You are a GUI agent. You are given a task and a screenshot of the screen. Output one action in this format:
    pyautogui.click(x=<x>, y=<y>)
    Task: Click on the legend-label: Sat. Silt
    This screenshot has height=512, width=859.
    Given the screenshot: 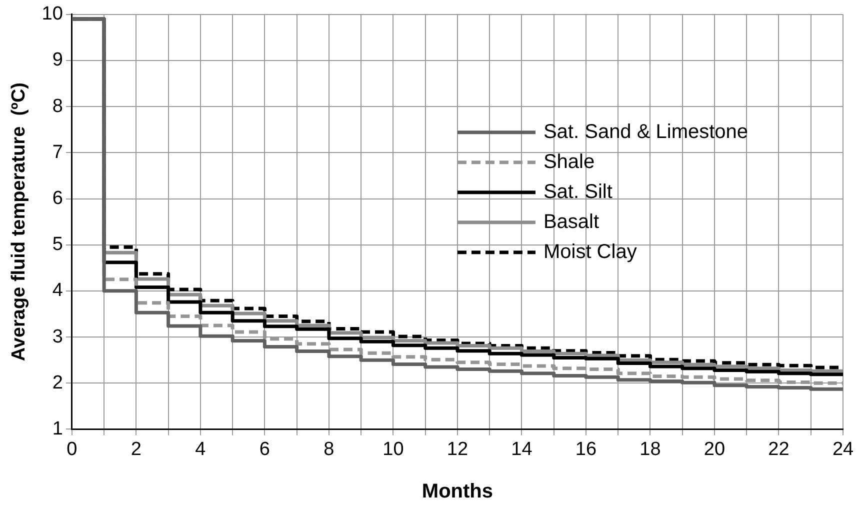 What is the action you would take?
    pyautogui.click(x=578, y=191)
    